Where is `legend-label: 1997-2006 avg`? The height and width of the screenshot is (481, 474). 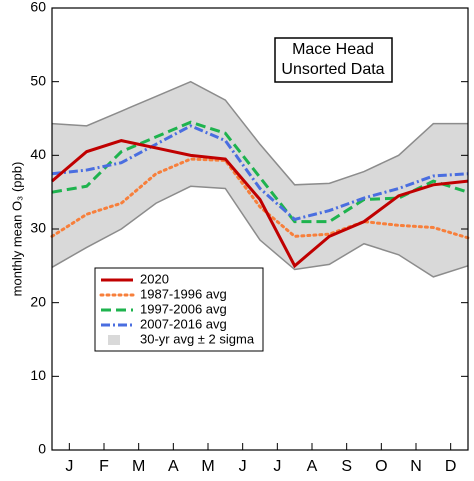
legend-label: 1997-2006 avg is located at coordinates (183, 308).